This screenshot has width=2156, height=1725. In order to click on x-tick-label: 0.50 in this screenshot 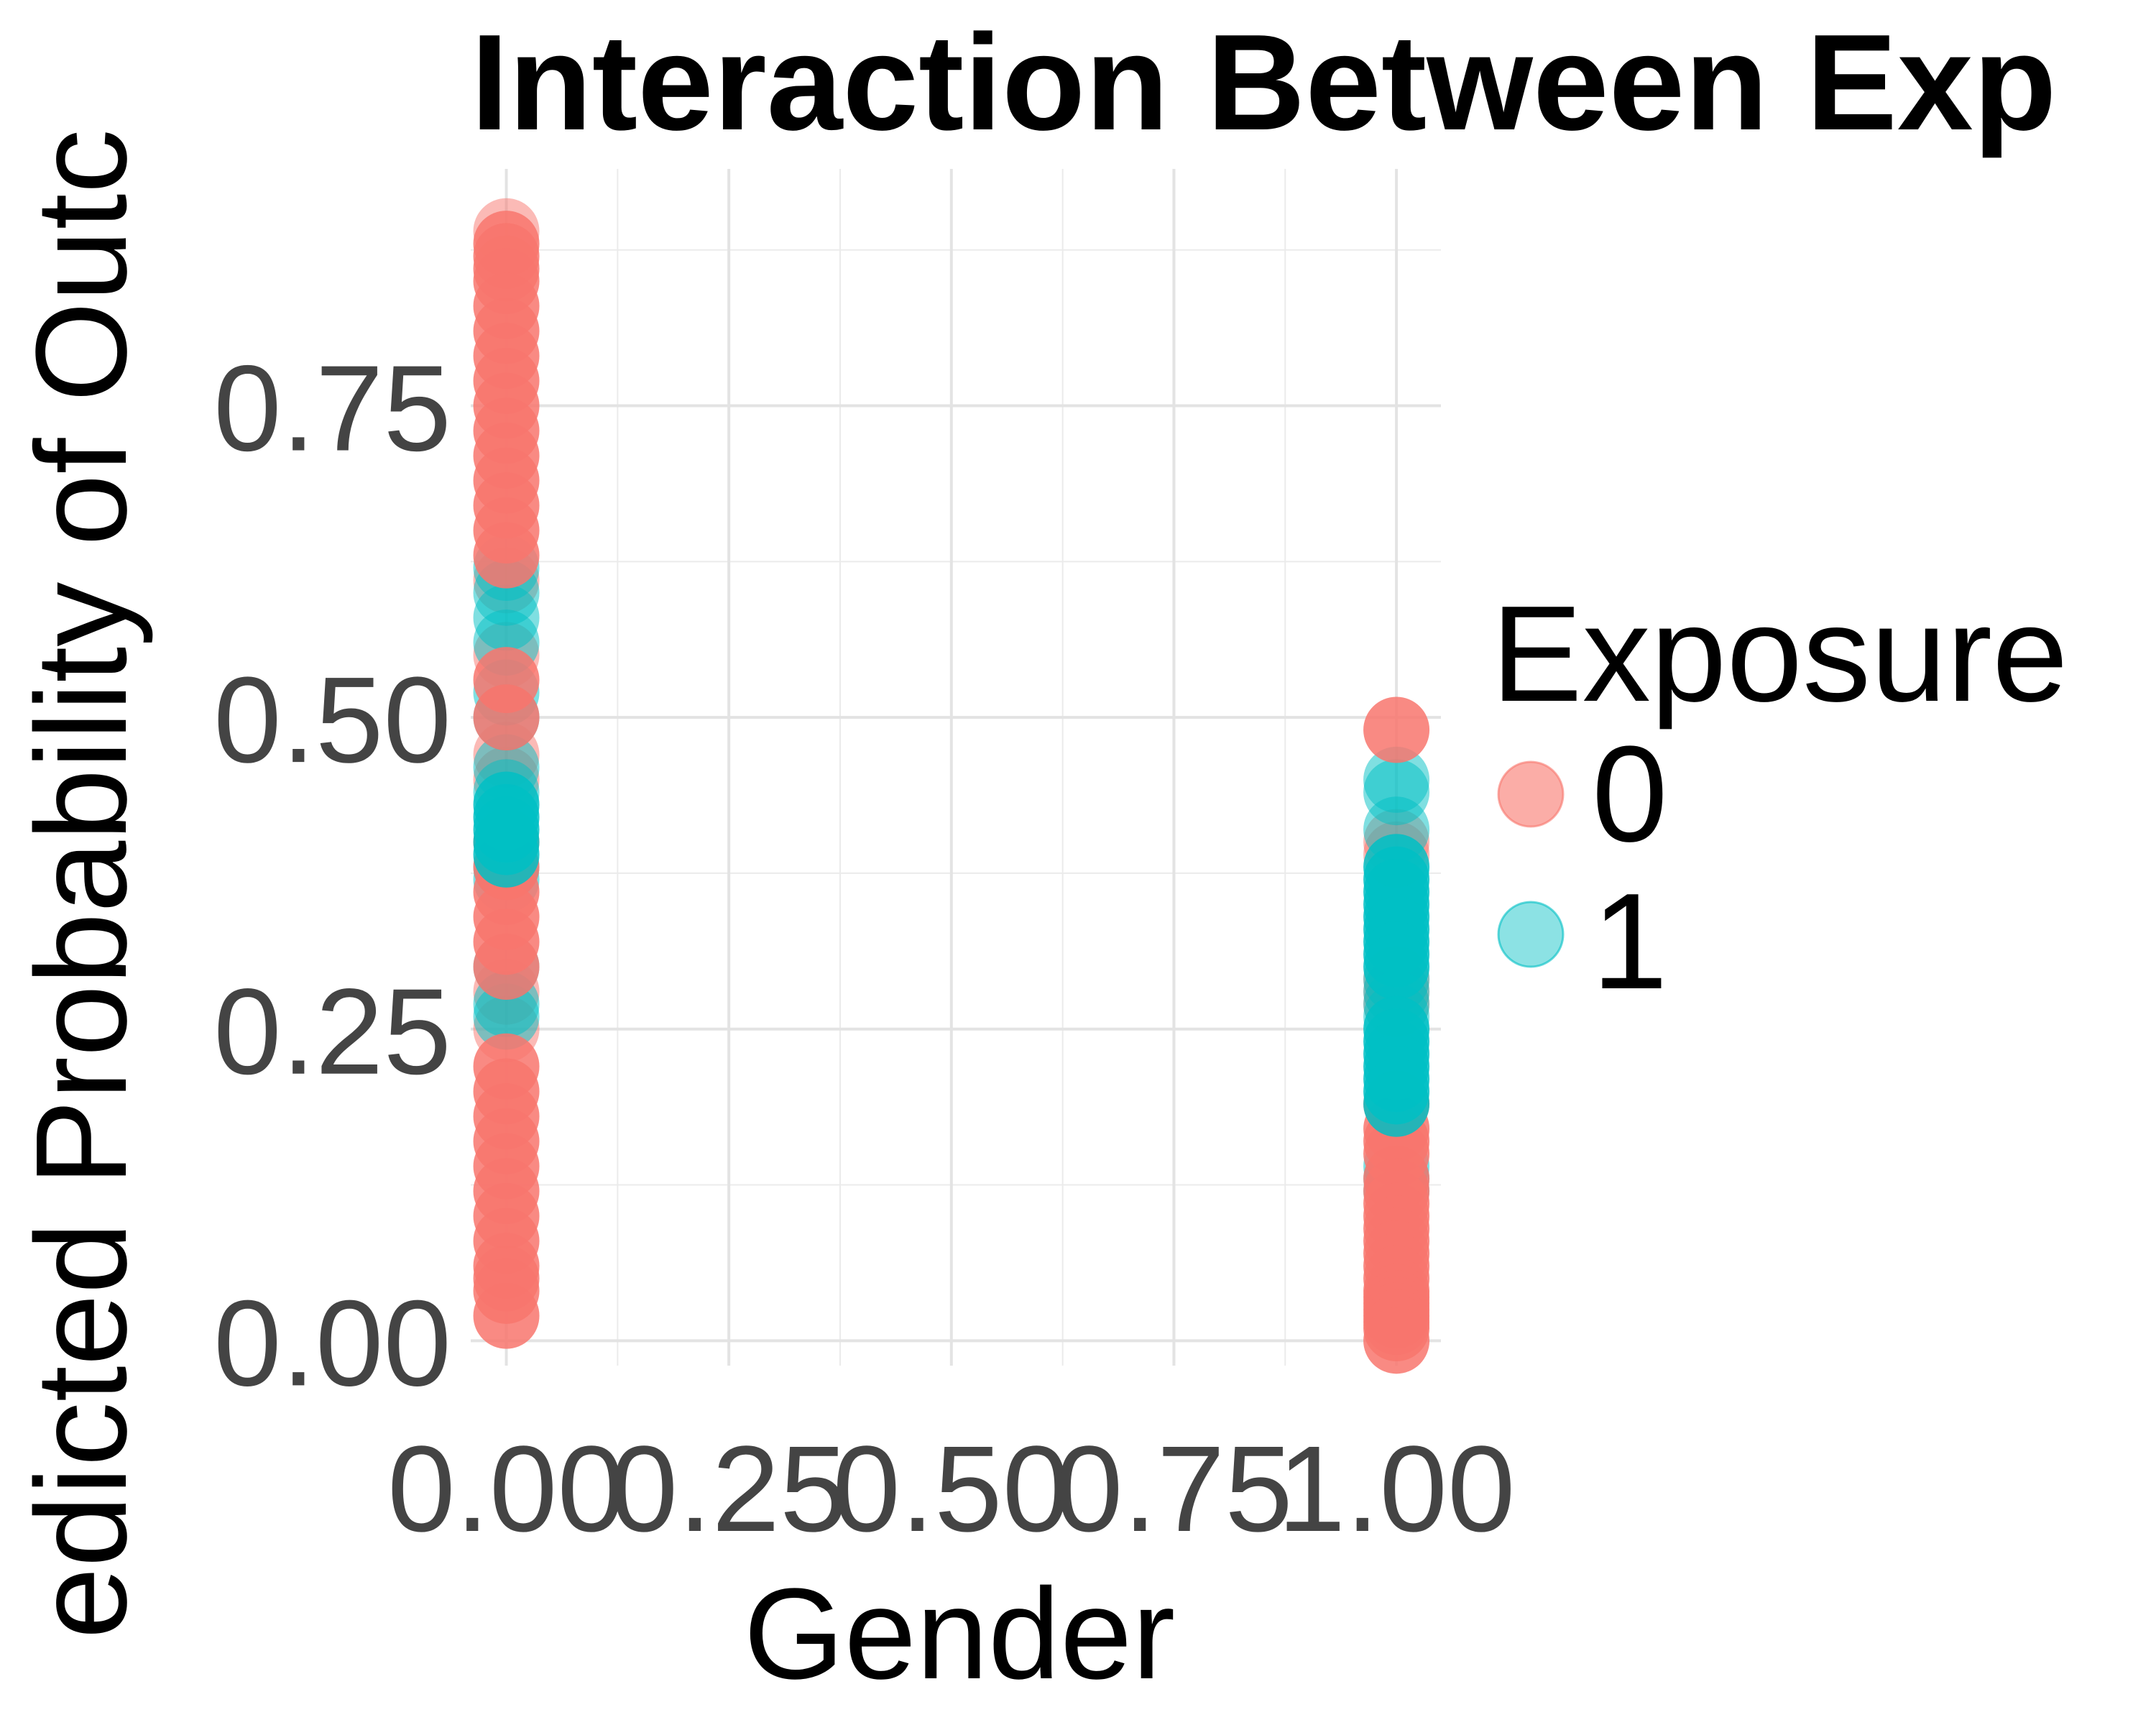, I will do `click(951, 1489)`.